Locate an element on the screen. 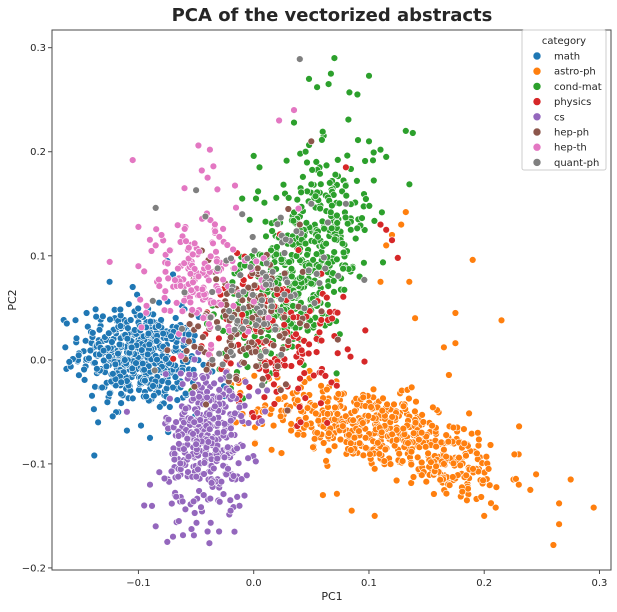 This screenshot has width=617, height=612. legend-marker-cond-mat is located at coordinates (537, 86).